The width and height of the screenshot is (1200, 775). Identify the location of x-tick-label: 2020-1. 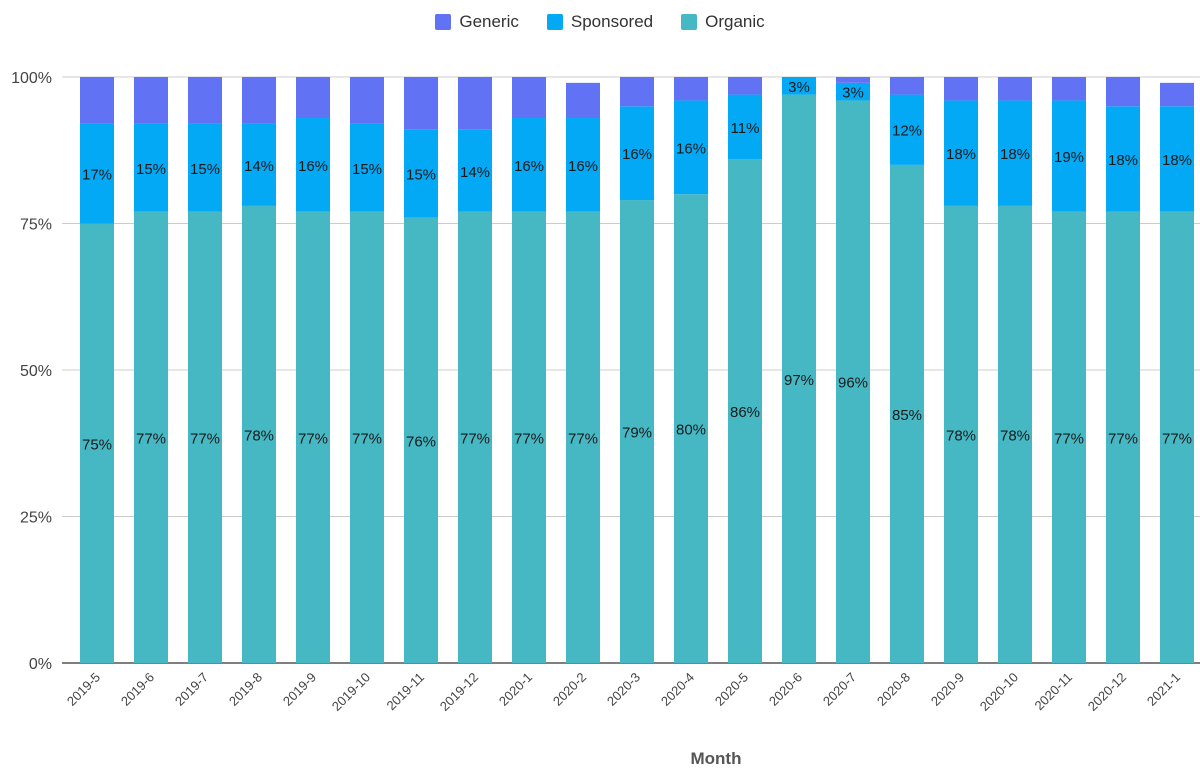
(515, 689).